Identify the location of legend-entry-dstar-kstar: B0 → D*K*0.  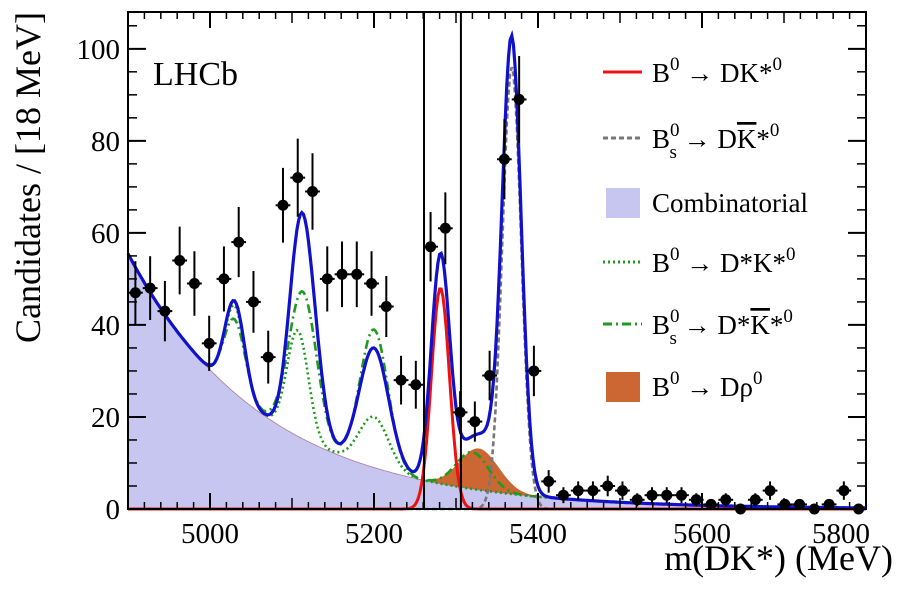
(699, 261).